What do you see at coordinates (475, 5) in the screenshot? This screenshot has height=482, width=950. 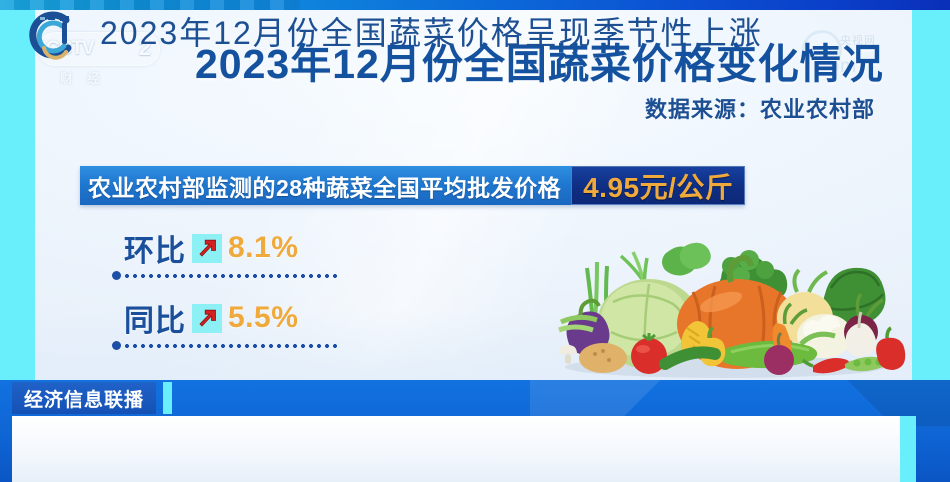 I see `top-gradient-strip` at bounding box center [475, 5].